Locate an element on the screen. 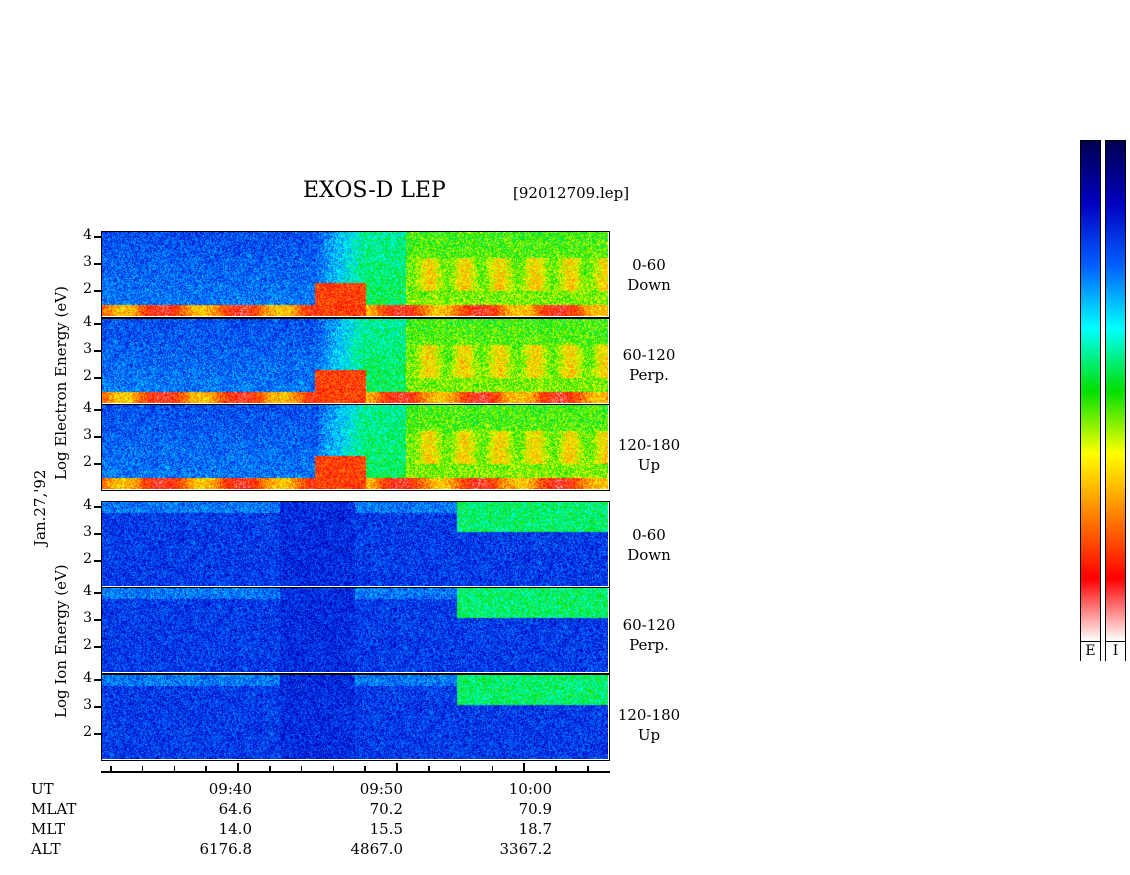 This screenshot has width=1130, height=875. ut-value: 10:00 is located at coordinates (530, 789).